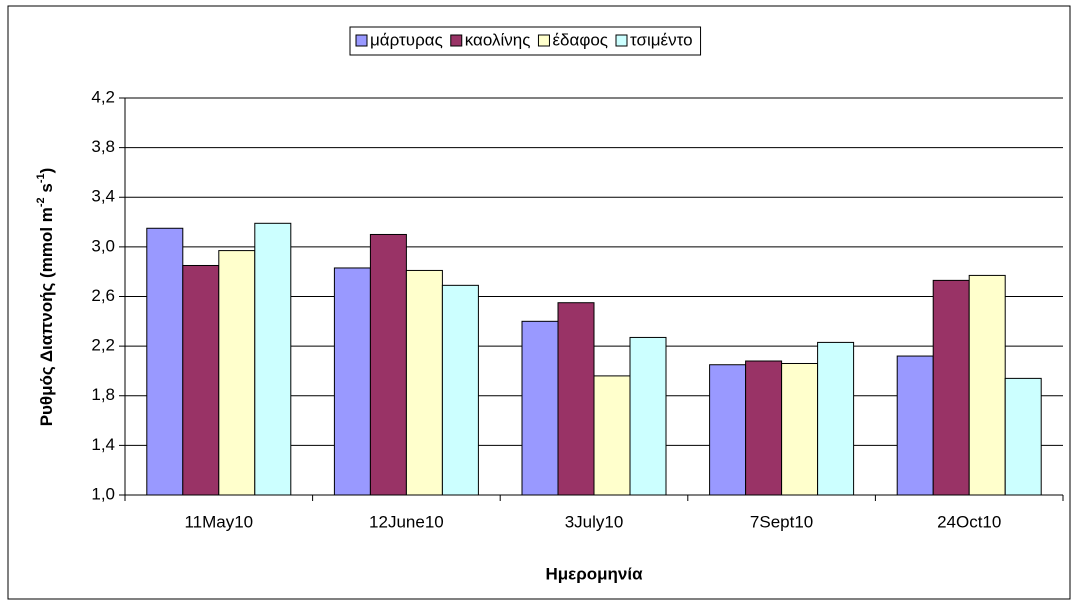 This screenshot has height=610, width=1078. I want to click on y-tick-label: 2,2, so click(103, 345).